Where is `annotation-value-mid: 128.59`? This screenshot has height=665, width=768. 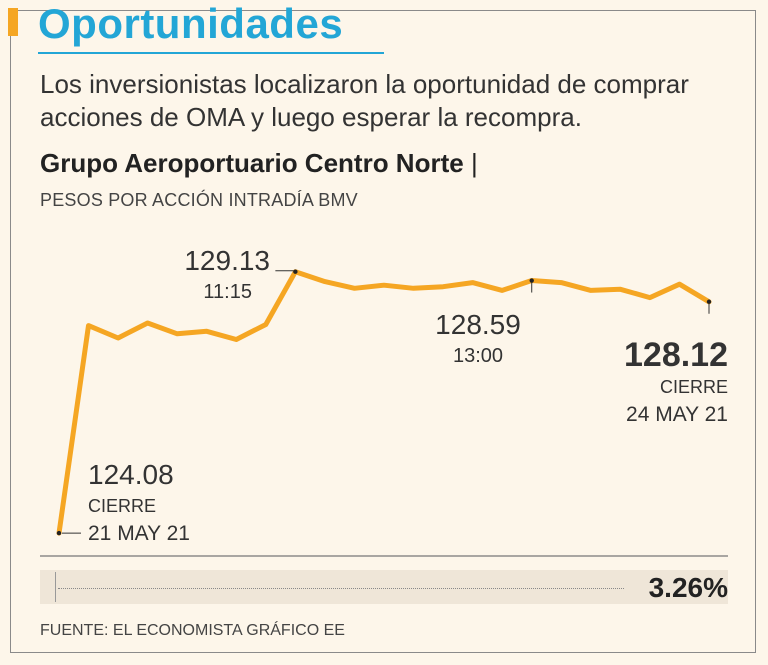
annotation-value-mid: 128.59 is located at coordinates (478, 324).